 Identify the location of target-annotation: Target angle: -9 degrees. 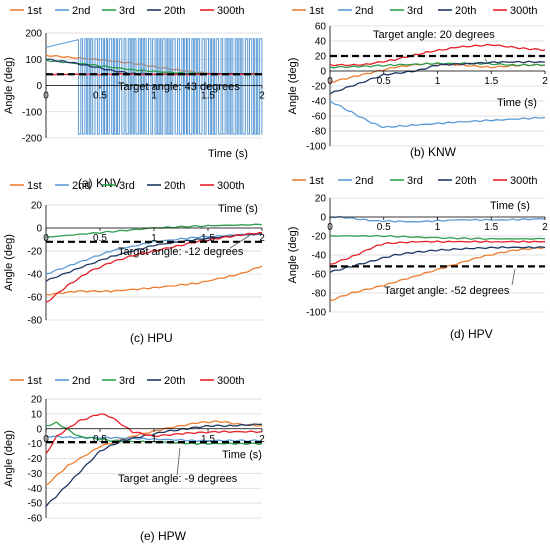
(178, 479).